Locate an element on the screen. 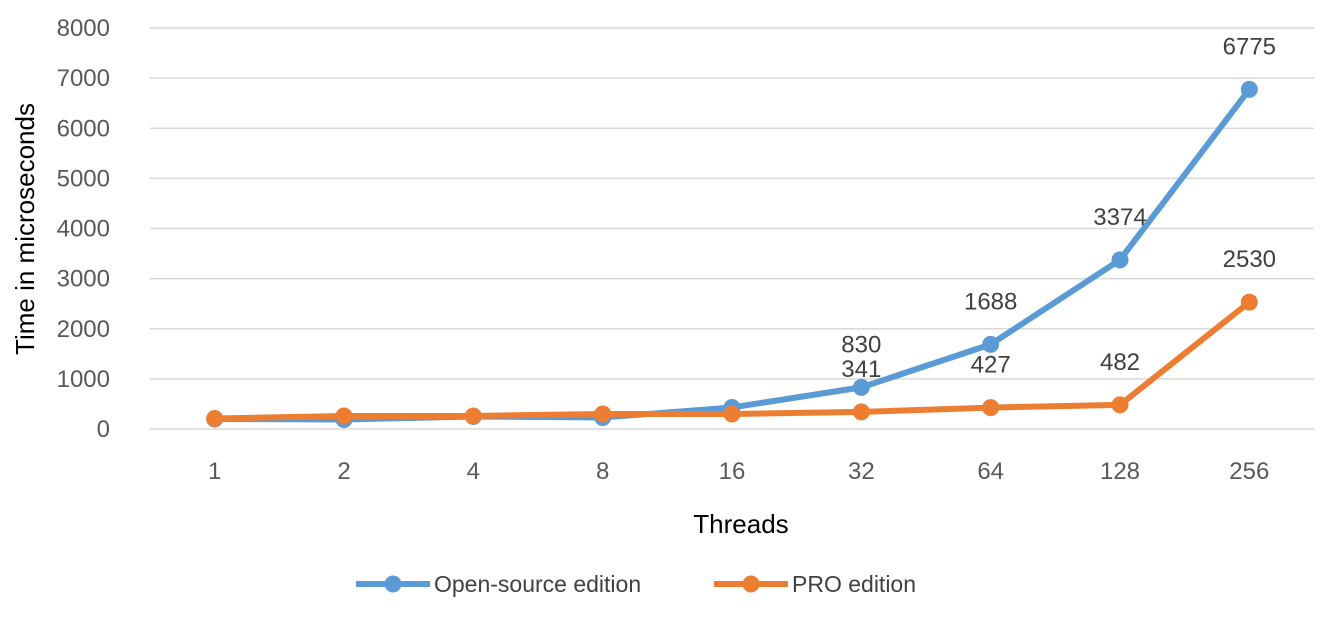  x-tick-label: 16 is located at coordinates (732, 471).